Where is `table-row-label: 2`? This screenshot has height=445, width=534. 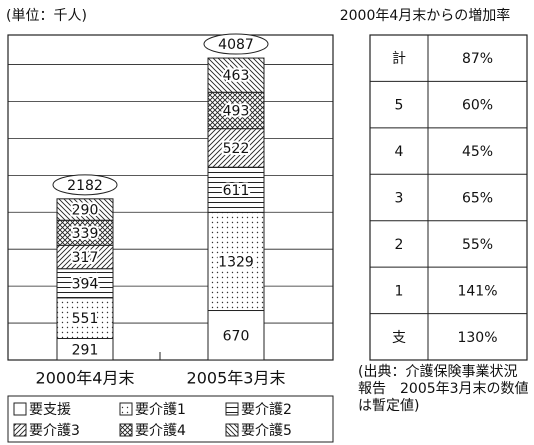
table-row-label: 2 is located at coordinates (399, 245).